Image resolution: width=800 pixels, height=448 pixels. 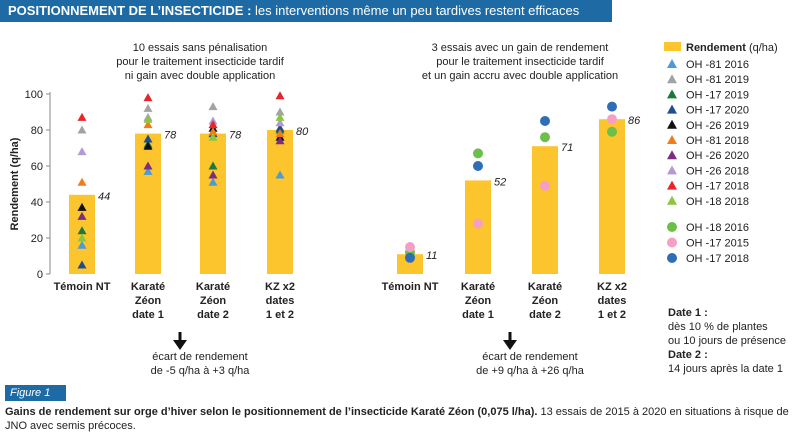 What do you see at coordinates (302, 132) in the screenshot?
I see `bar-value-label: 80` at bounding box center [302, 132].